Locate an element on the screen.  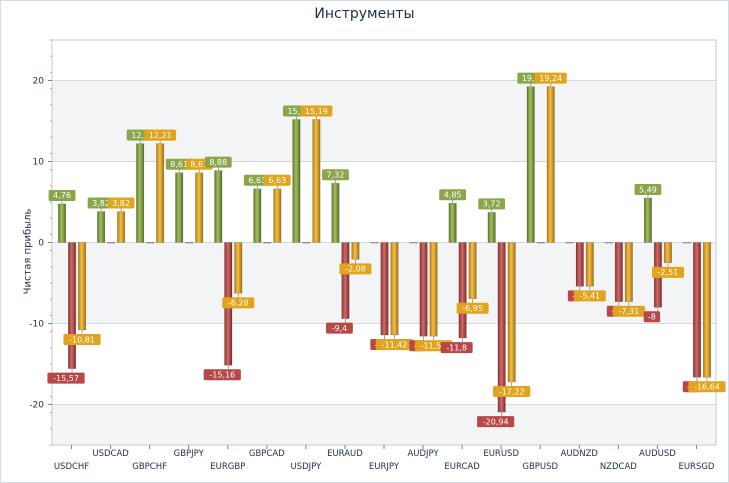
data-label: -7,31 is located at coordinates (629, 311).